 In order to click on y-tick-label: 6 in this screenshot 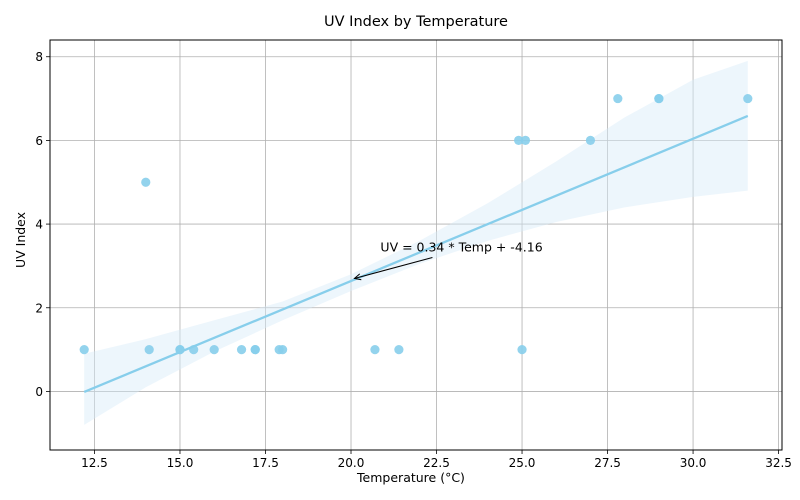, I will do `click(39, 141)`.